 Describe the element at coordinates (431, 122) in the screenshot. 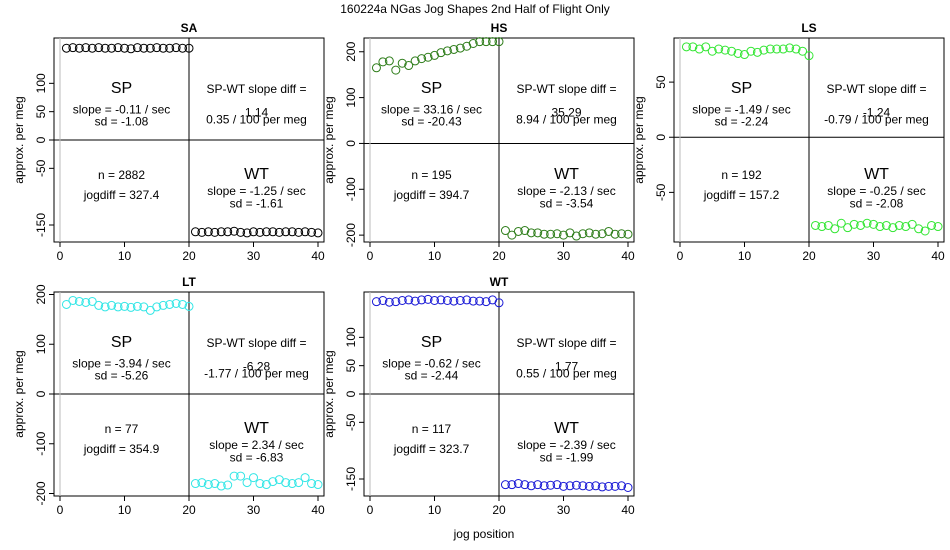

I see `sp-sd: sd = -20.43` at that location.